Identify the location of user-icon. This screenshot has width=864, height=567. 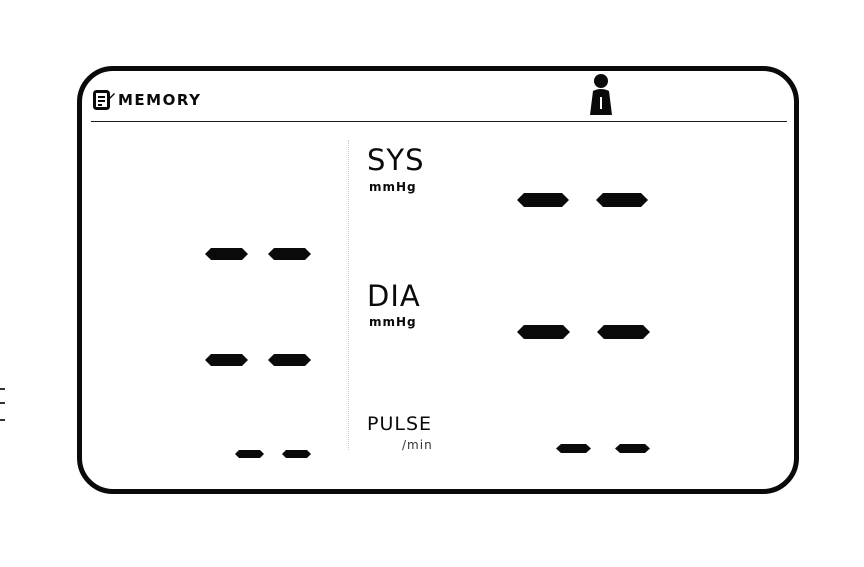
(601, 94).